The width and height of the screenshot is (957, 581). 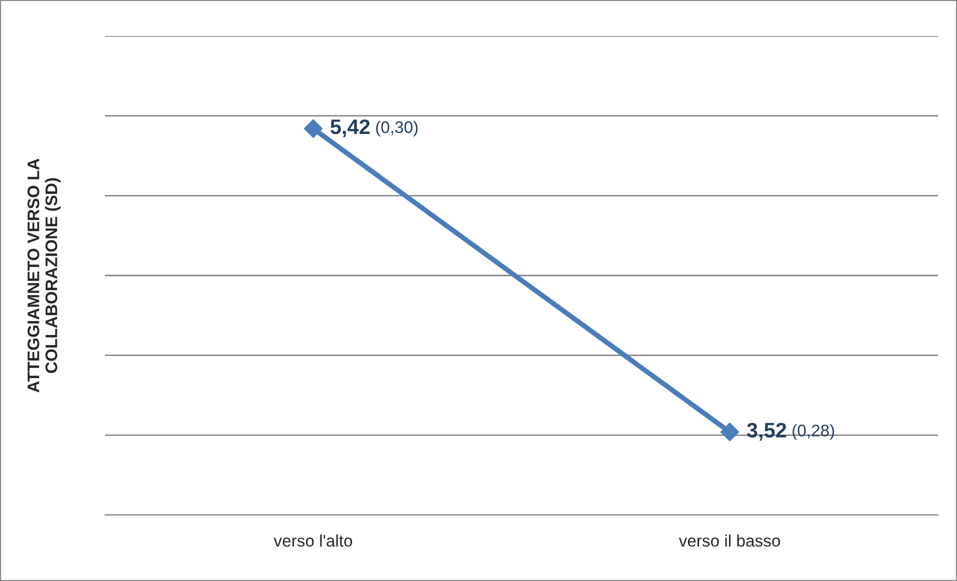 I want to click on y-axis-title: ATTEGGIAMNETO VERSO LA COLLABORAZIONE (SD), so click(x=44, y=275).